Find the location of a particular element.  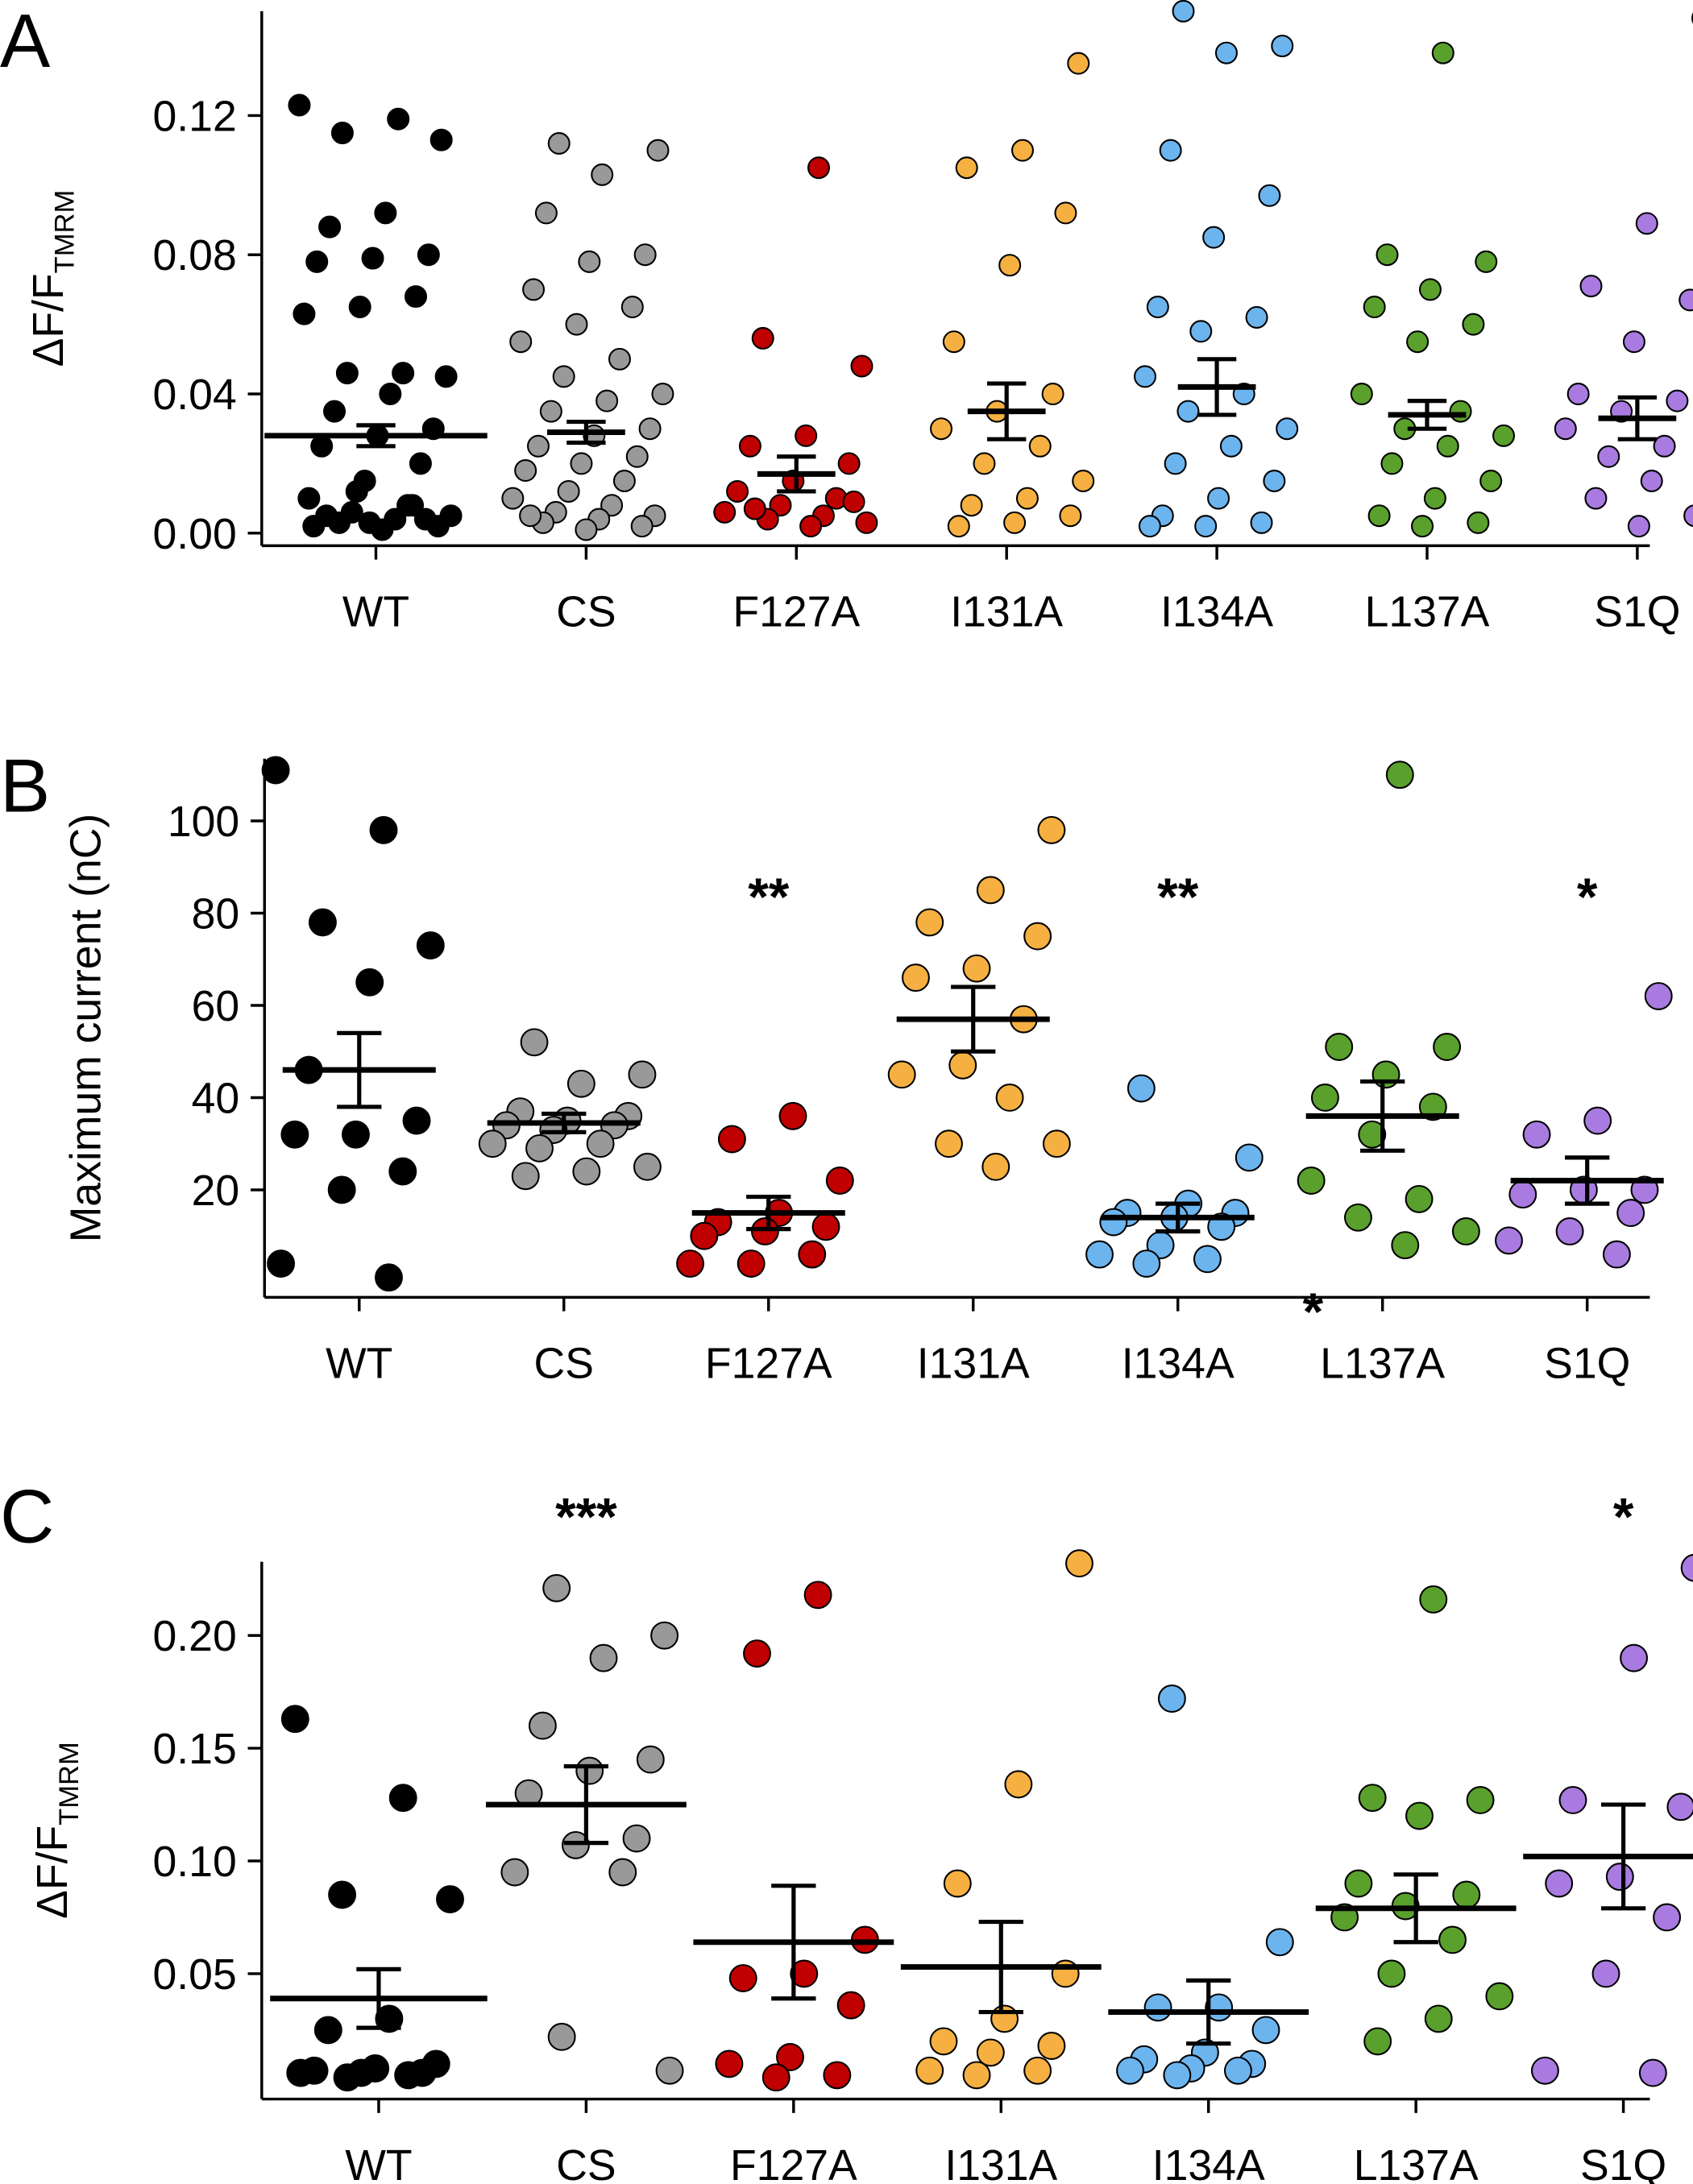

y-tick-label: 0.12 is located at coordinates (195, 116).